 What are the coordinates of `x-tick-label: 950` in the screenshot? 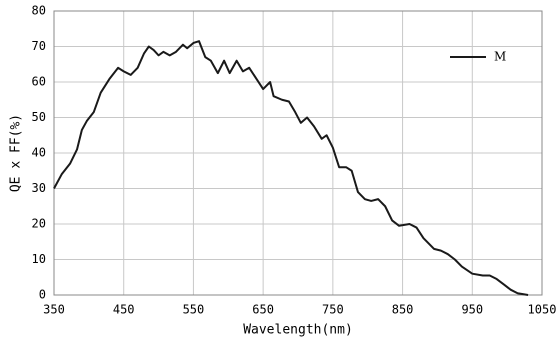 It's located at (472, 310).